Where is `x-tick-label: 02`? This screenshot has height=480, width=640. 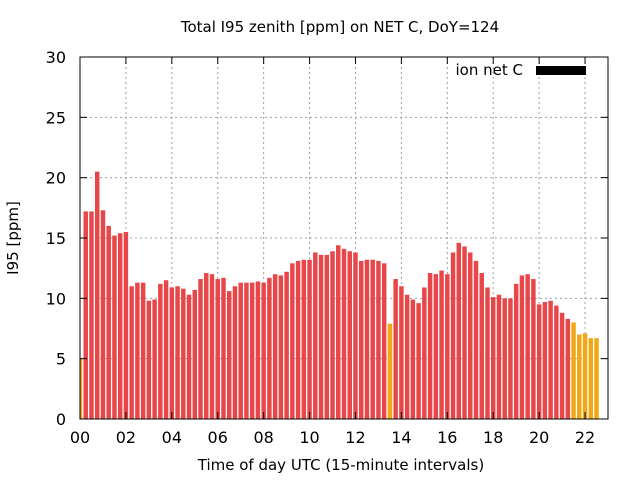 x-tick-label: 02 is located at coordinates (126, 437).